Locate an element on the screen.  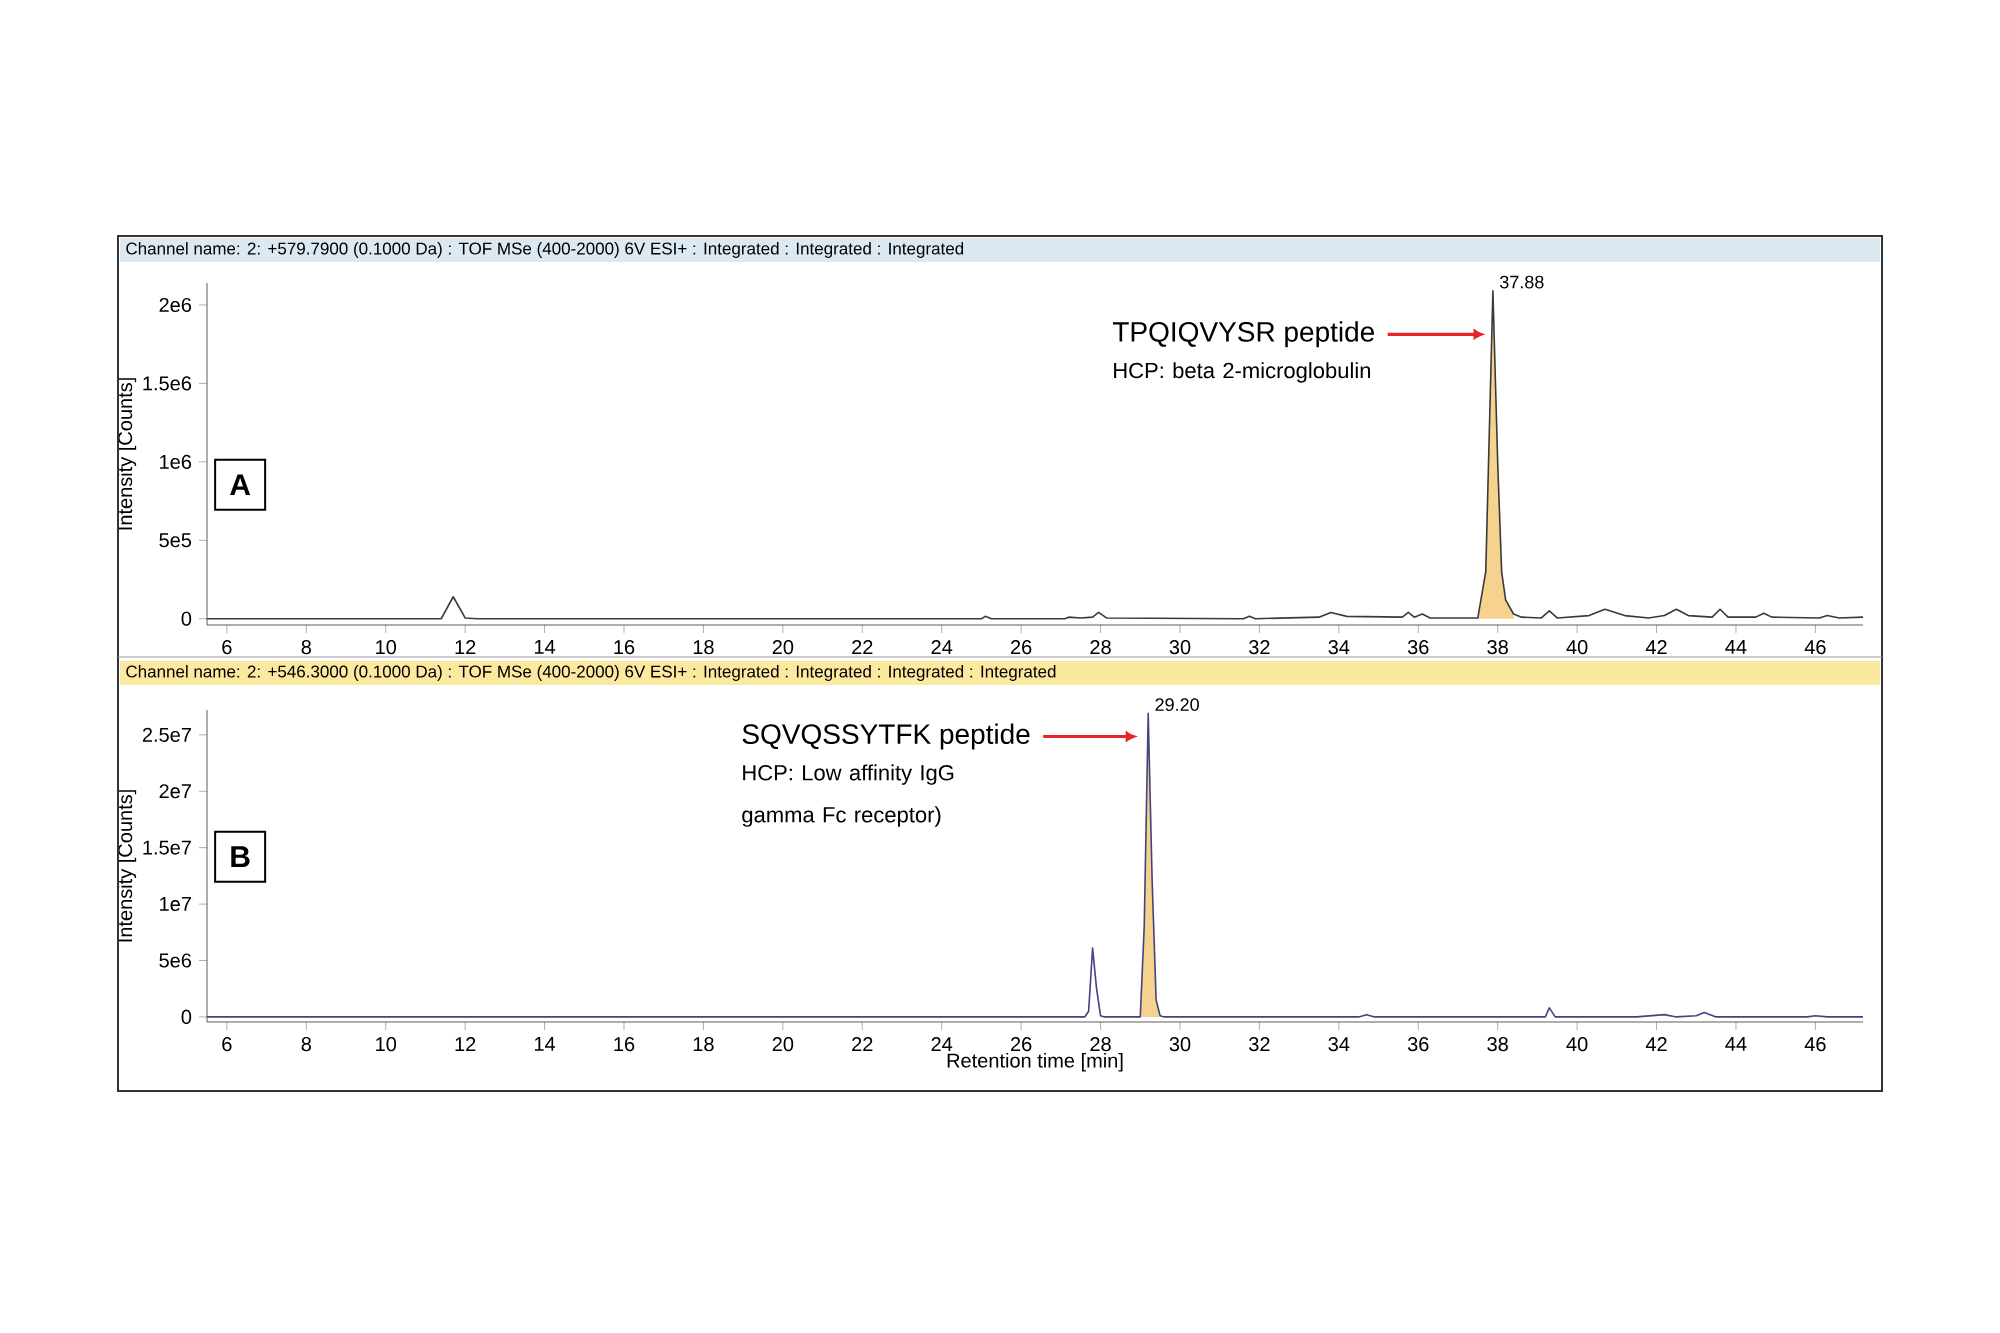
annotation: 37.88 is located at coordinates (1521, 282).